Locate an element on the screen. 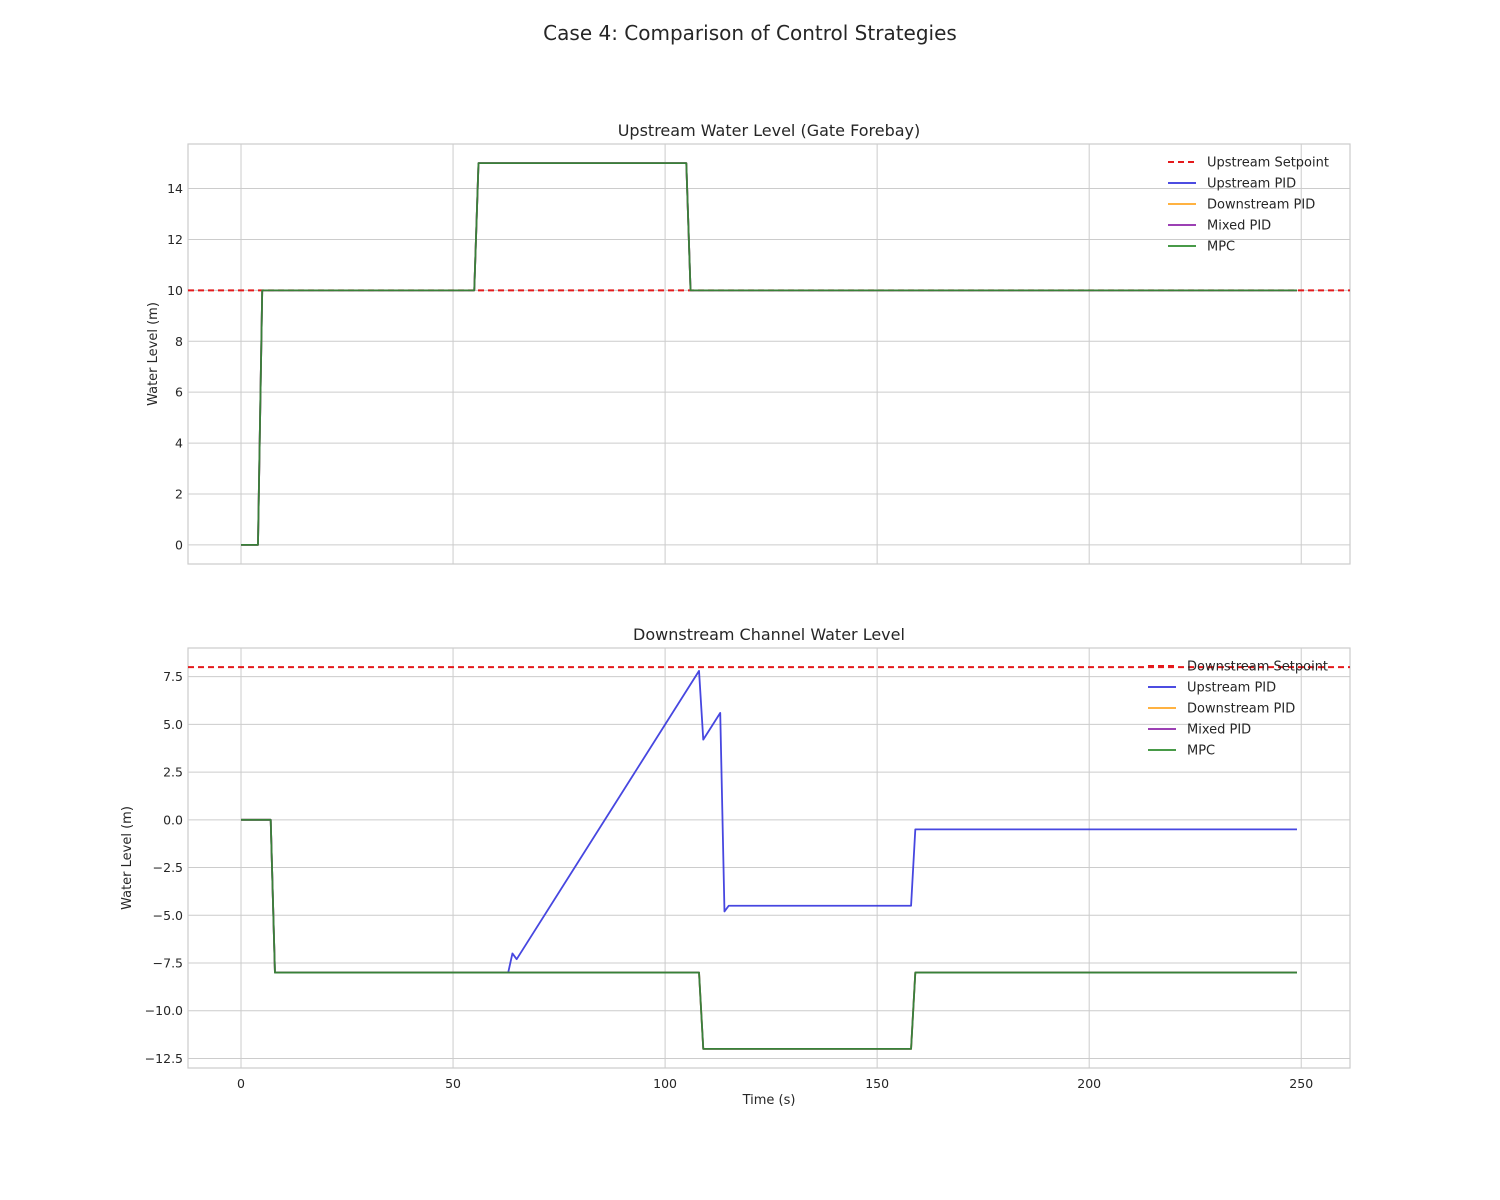 The width and height of the screenshot is (1500, 1200). upstream-ytick-label: 12 is located at coordinates (175, 239).